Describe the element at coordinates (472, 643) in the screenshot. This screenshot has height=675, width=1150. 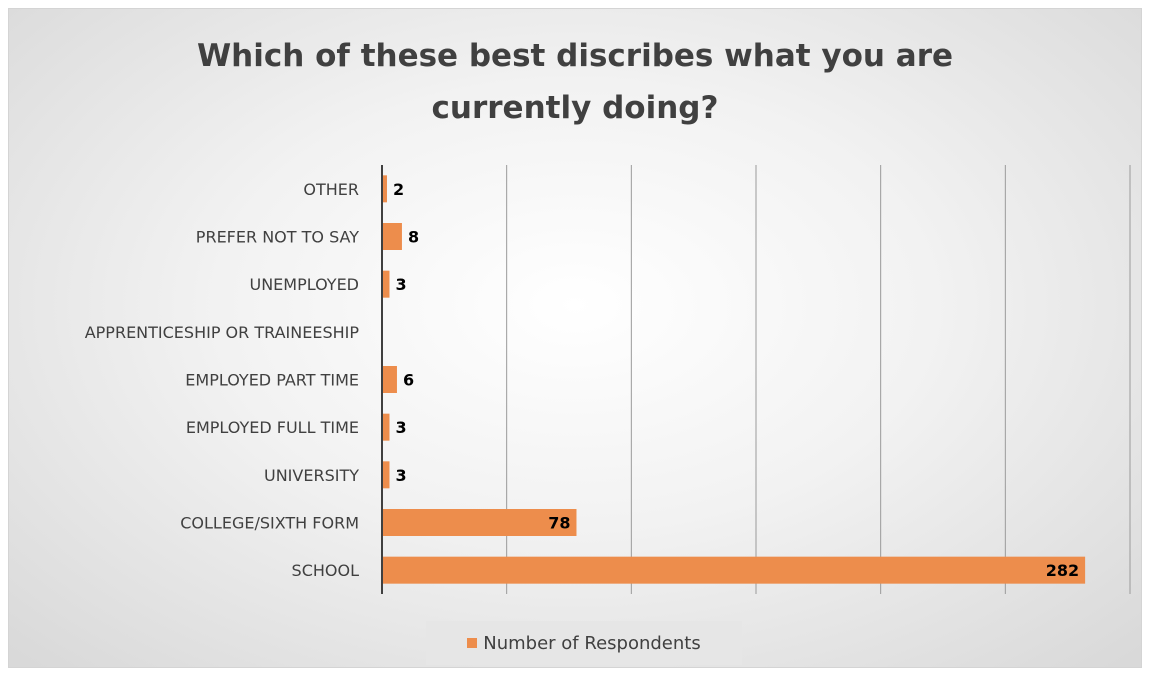
I see `legend-swatch` at that location.